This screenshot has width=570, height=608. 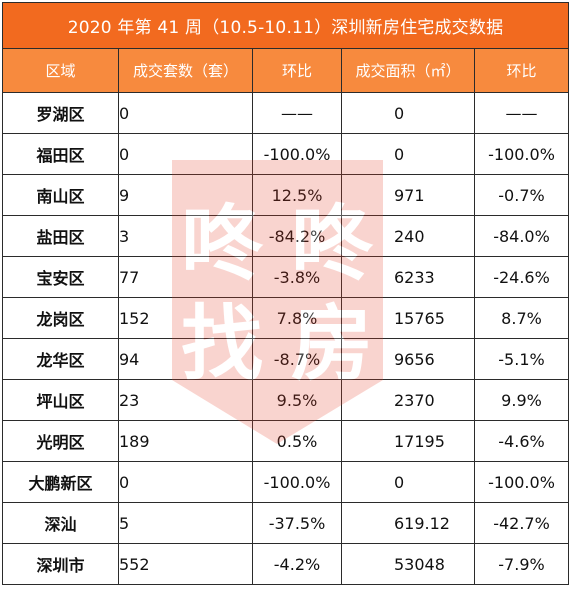 What do you see at coordinates (185, 564) in the screenshot?
I see `units-cell: 552` at bounding box center [185, 564].